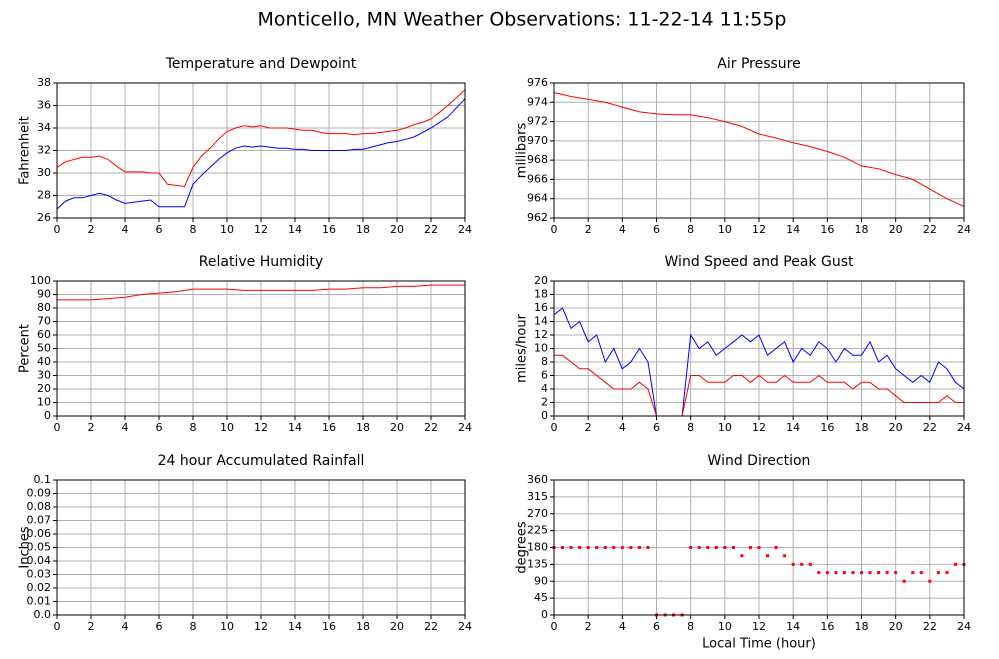 The image size is (999, 659). What do you see at coordinates (537, 159) in the screenshot?
I see `y-tick-label: 968` at bounding box center [537, 159].